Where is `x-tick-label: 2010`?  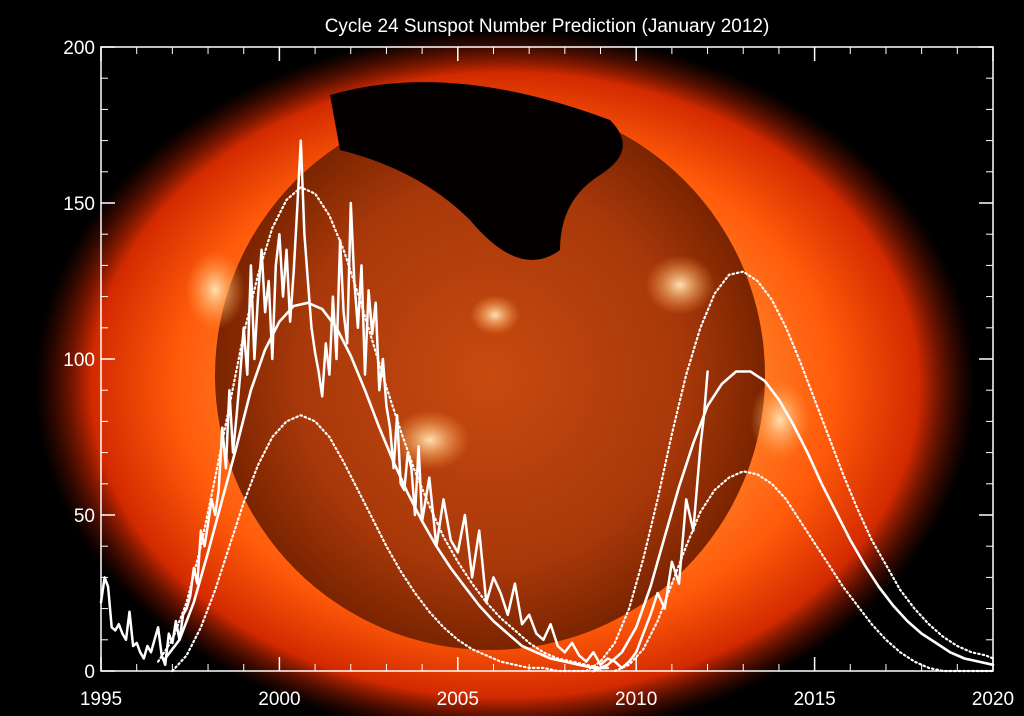 x-tick-label: 2010 is located at coordinates (636, 699).